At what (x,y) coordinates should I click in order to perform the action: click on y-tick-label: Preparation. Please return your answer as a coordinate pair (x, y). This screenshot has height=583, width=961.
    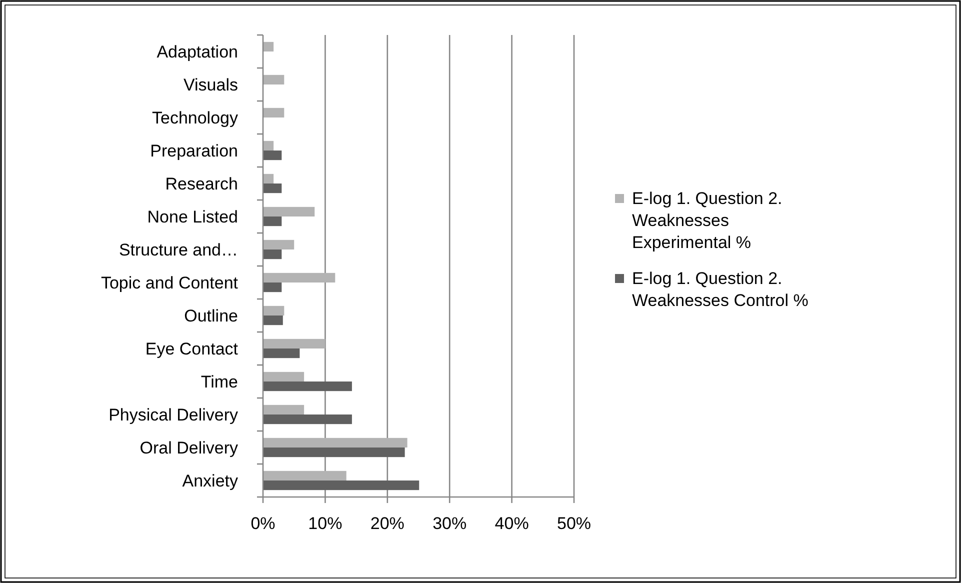
    Looking at the image, I should click on (194, 150).